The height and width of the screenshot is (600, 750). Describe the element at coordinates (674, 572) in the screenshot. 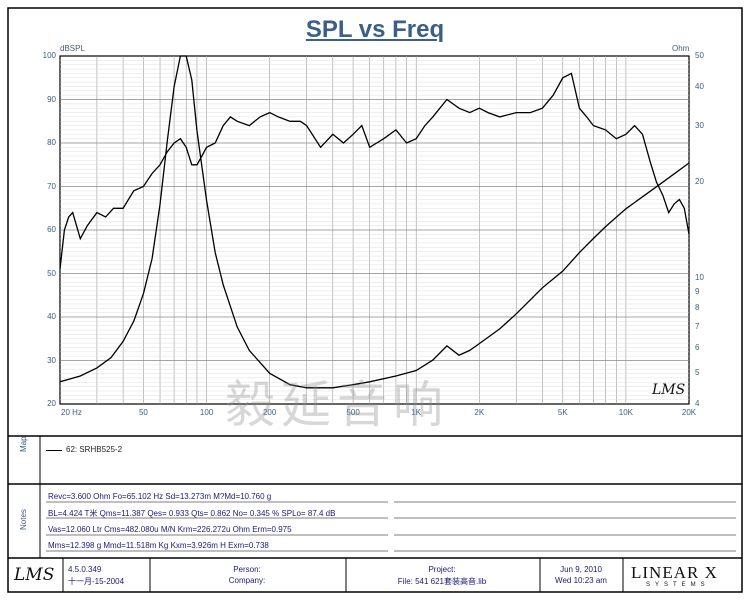

I see `footer-brand-logo: LINEAR X` at that location.